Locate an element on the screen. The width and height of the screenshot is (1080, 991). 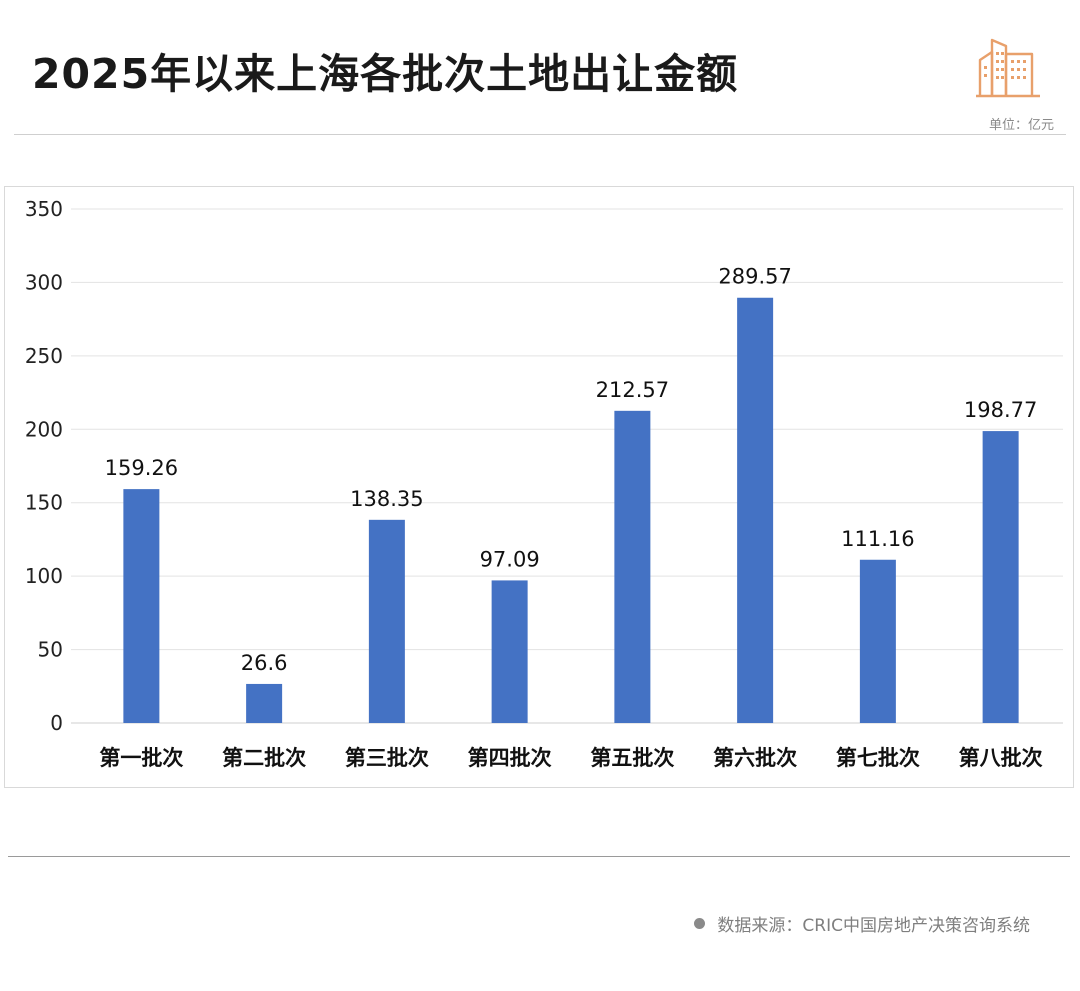
y-tick-label: 300 is located at coordinates (44, 282).